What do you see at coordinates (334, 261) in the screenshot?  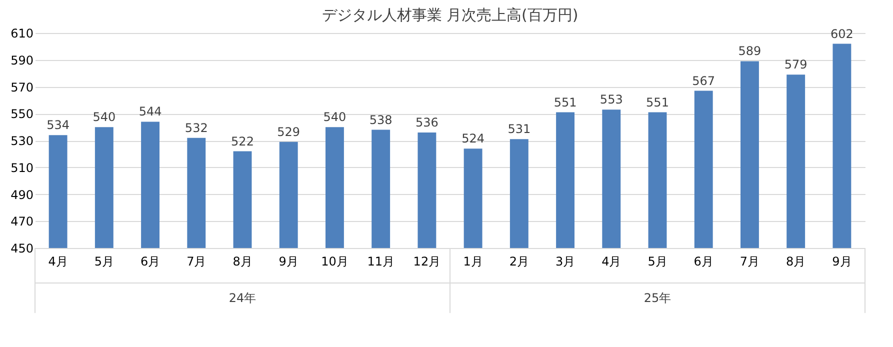 I see `x-tick-label: 10月` at bounding box center [334, 261].